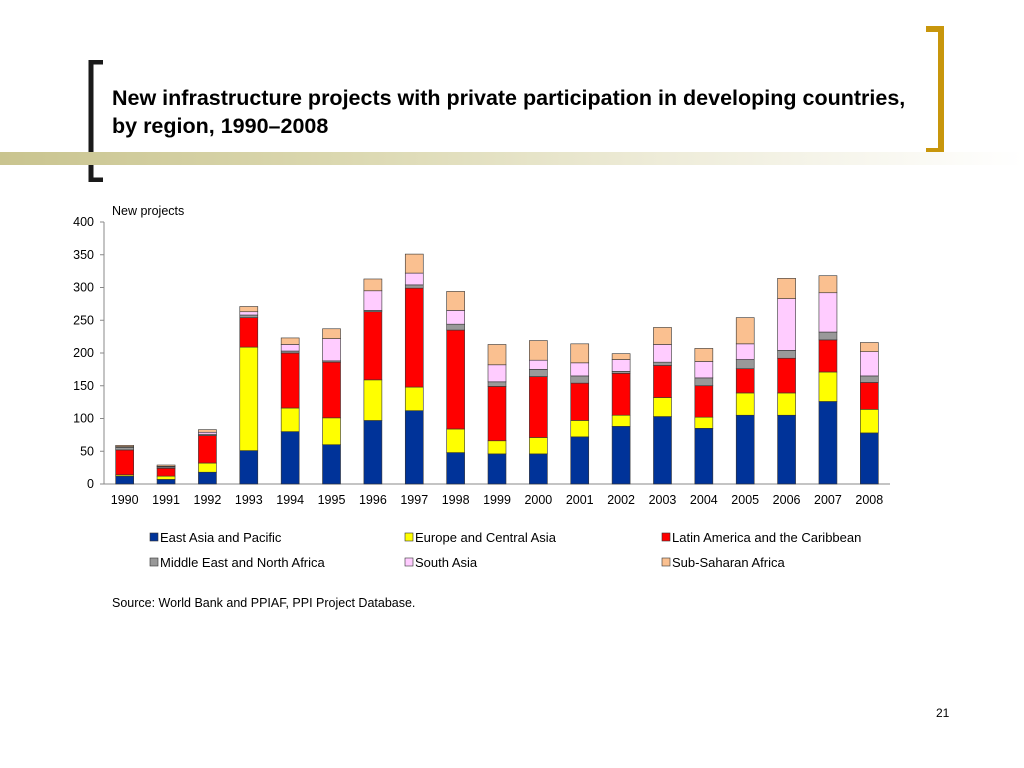 This screenshot has height=768, width=1024. I want to click on bar-segment-1996-s5, so click(373, 285).